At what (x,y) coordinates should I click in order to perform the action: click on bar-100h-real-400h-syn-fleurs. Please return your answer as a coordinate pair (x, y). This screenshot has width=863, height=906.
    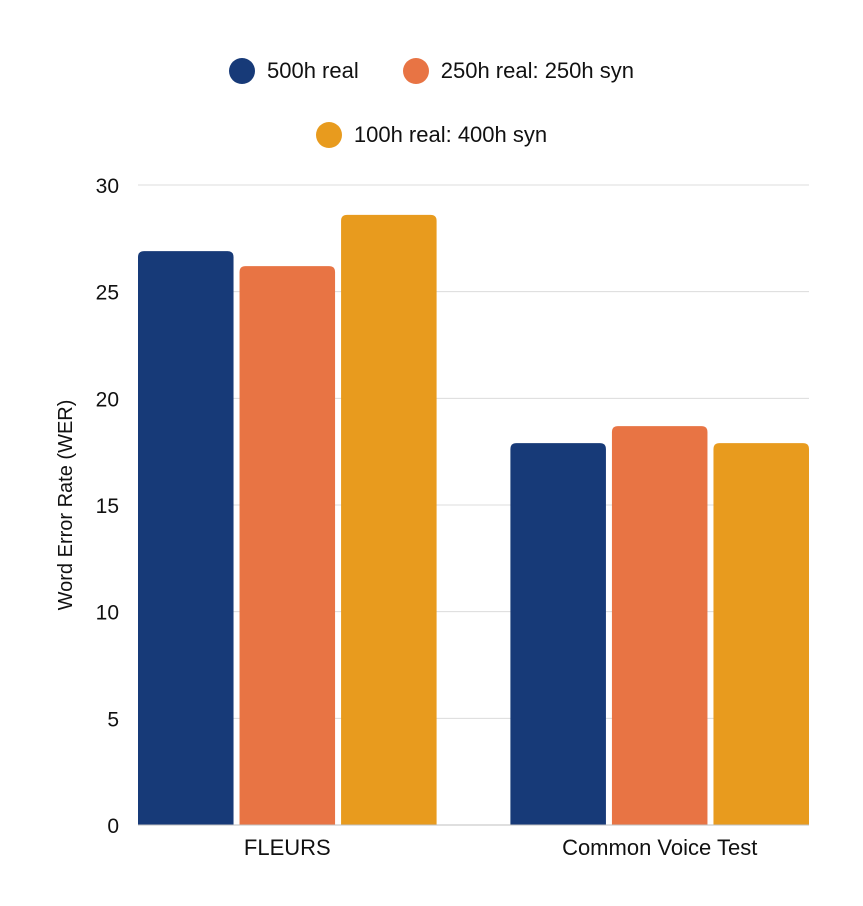
    Looking at the image, I should click on (389, 519).